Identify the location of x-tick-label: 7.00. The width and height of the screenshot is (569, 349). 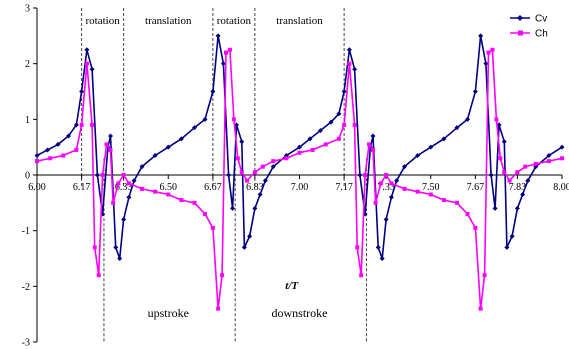
(300, 187).